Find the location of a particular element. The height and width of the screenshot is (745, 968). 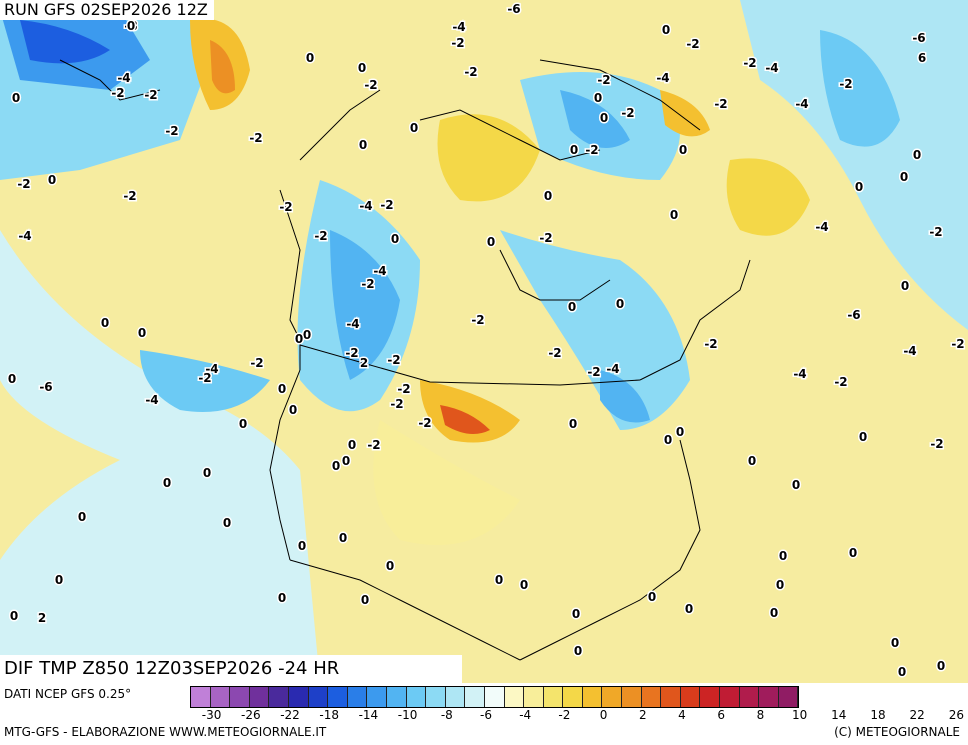

legend-area: DATI NCEP GFS 0.25° is located at coordinates (484, 714).